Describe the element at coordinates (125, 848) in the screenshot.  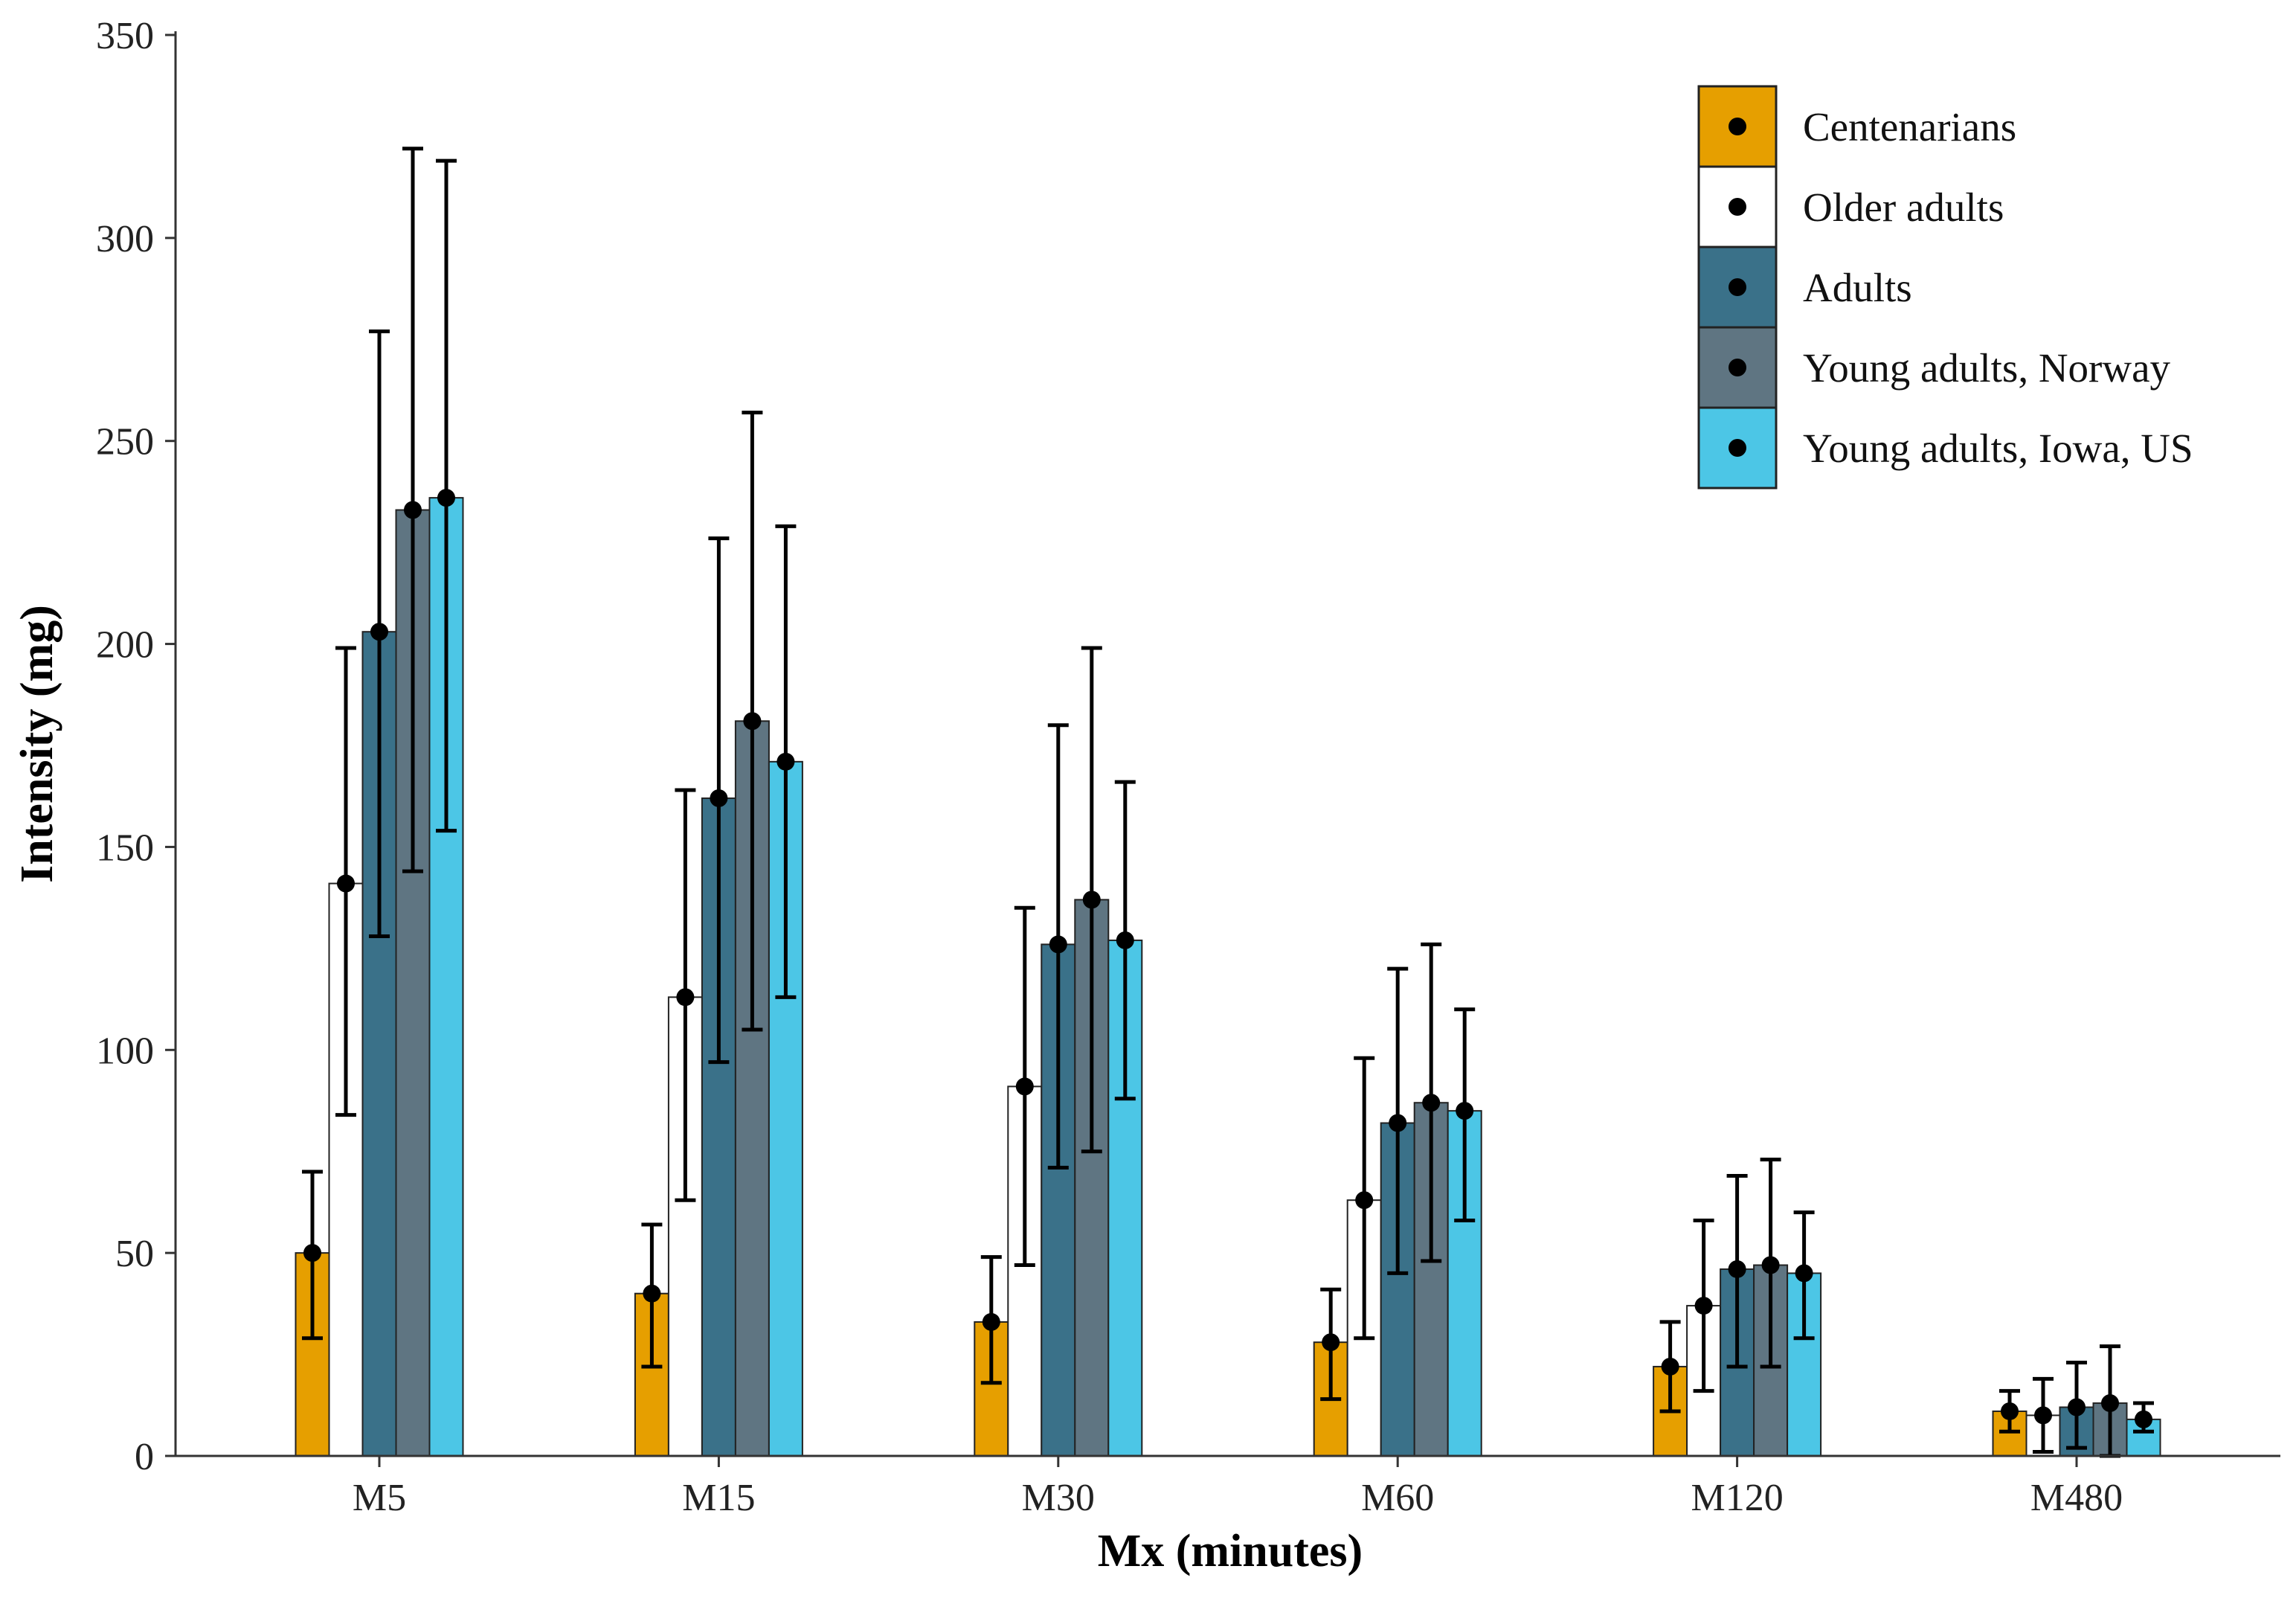
I see `y-tick-label: 150` at that location.